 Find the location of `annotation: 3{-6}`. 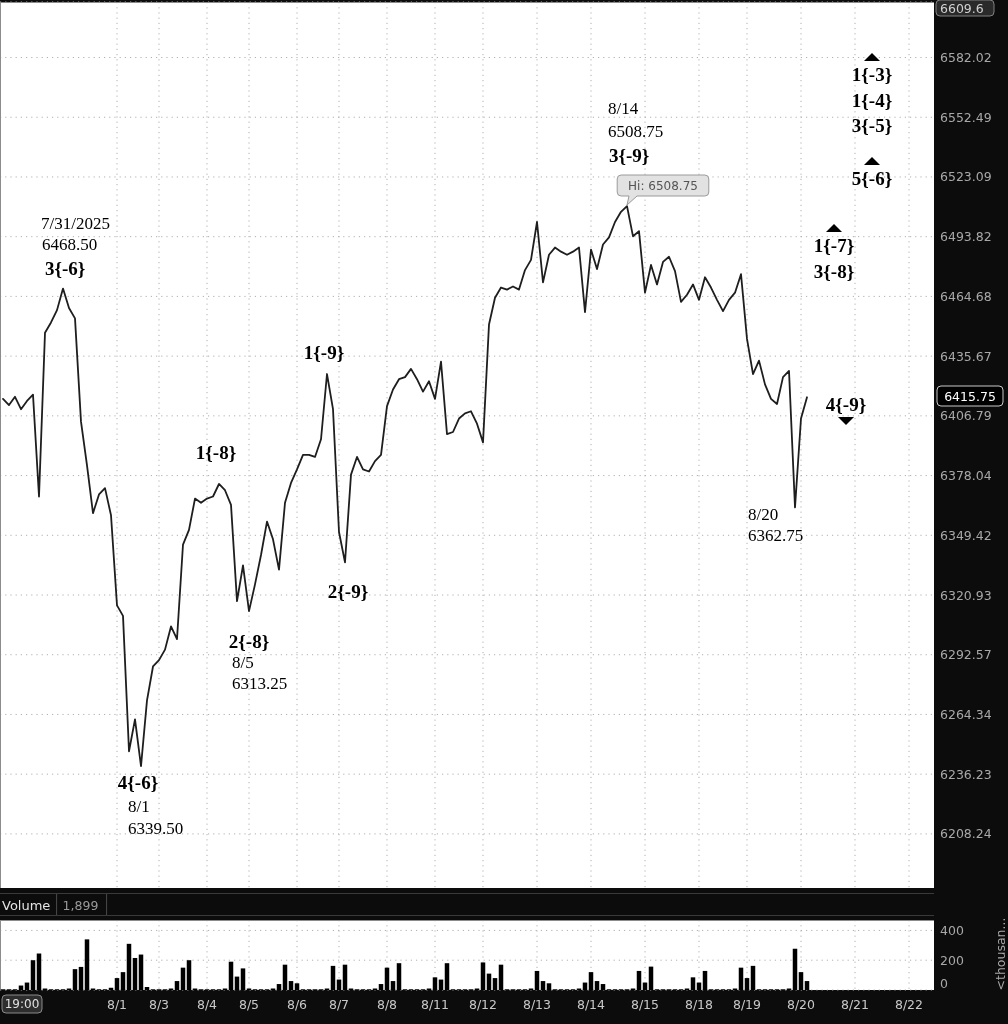

annotation: 3{-6} is located at coordinates (65, 268).